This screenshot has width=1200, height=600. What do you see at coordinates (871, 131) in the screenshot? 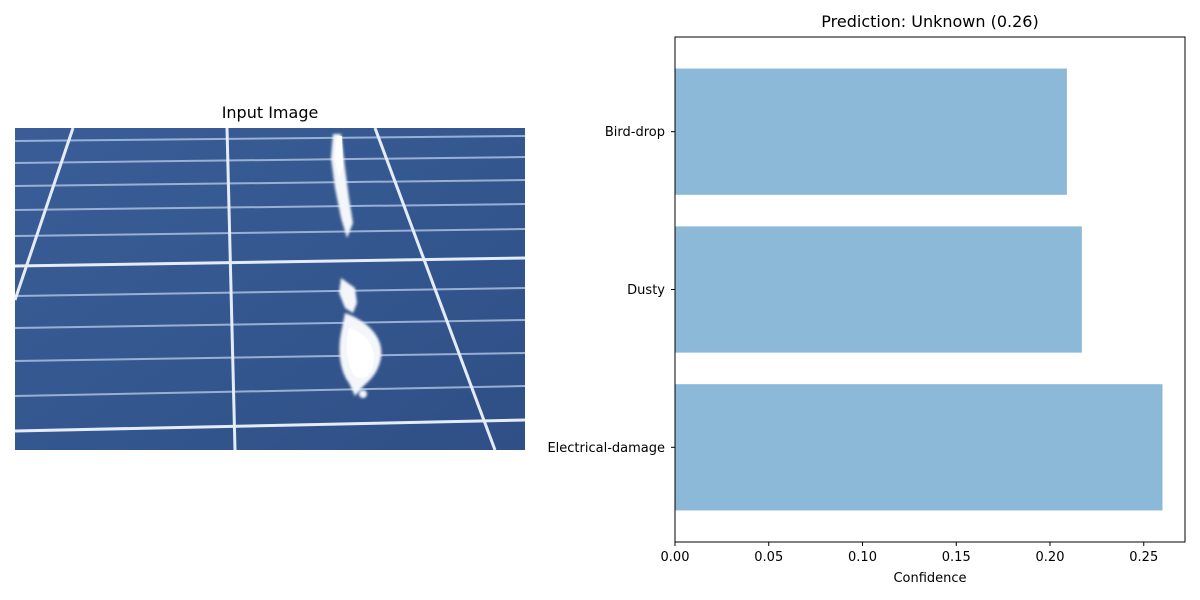
I see `bar-bird-drop` at bounding box center [871, 131].